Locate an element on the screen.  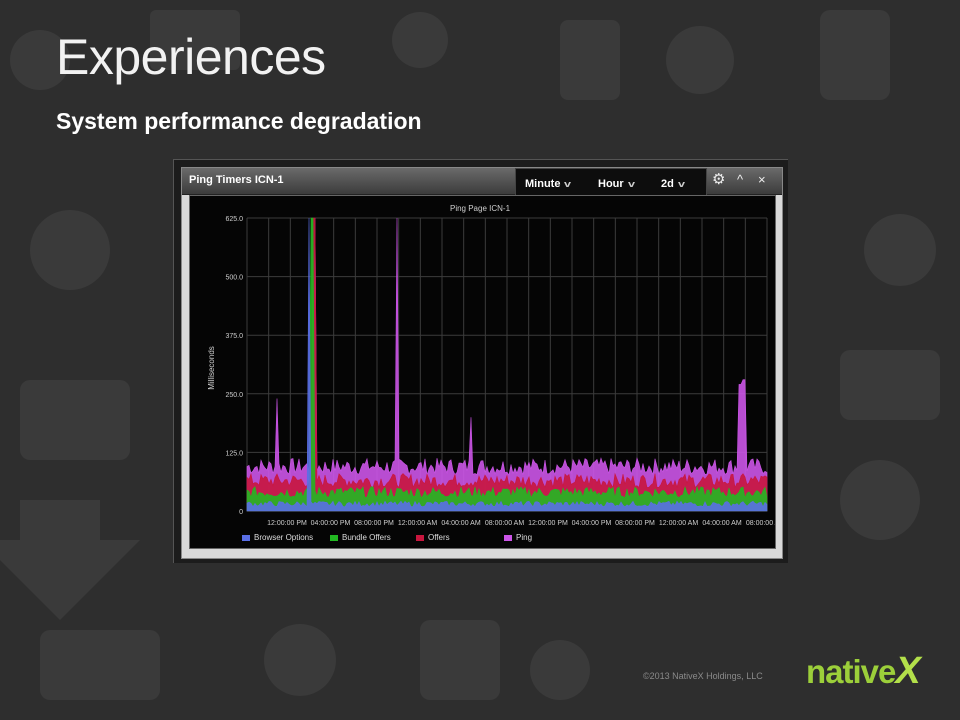
logo-text: native is located at coordinates (851, 671).